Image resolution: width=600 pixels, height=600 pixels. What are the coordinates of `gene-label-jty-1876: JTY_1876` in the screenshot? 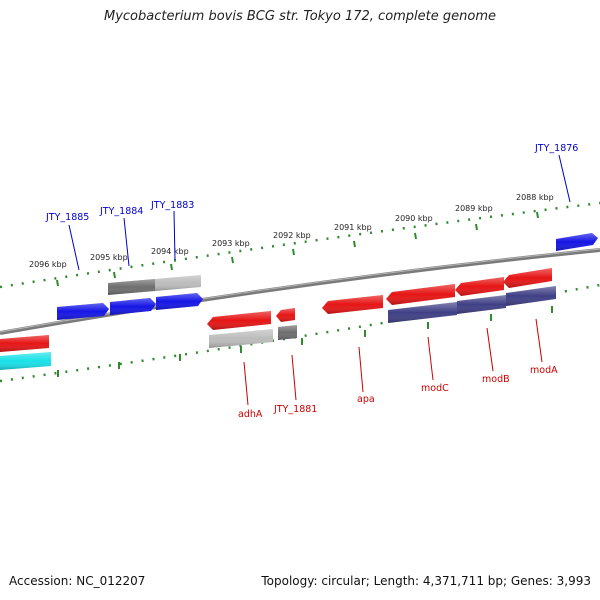 It's located at (556, 148).